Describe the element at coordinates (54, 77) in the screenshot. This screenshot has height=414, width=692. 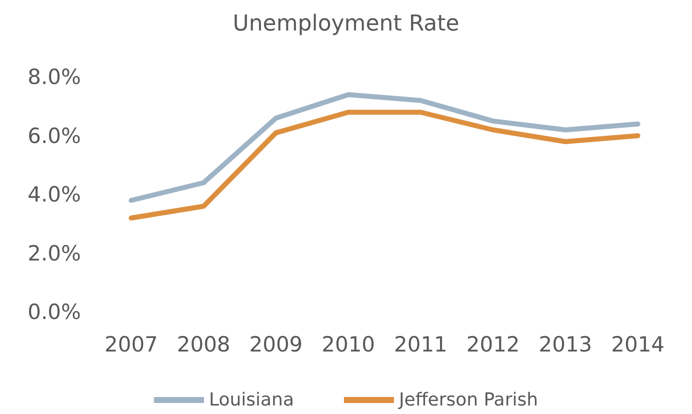
I see `y-tick-label: 8.0%` at that location.